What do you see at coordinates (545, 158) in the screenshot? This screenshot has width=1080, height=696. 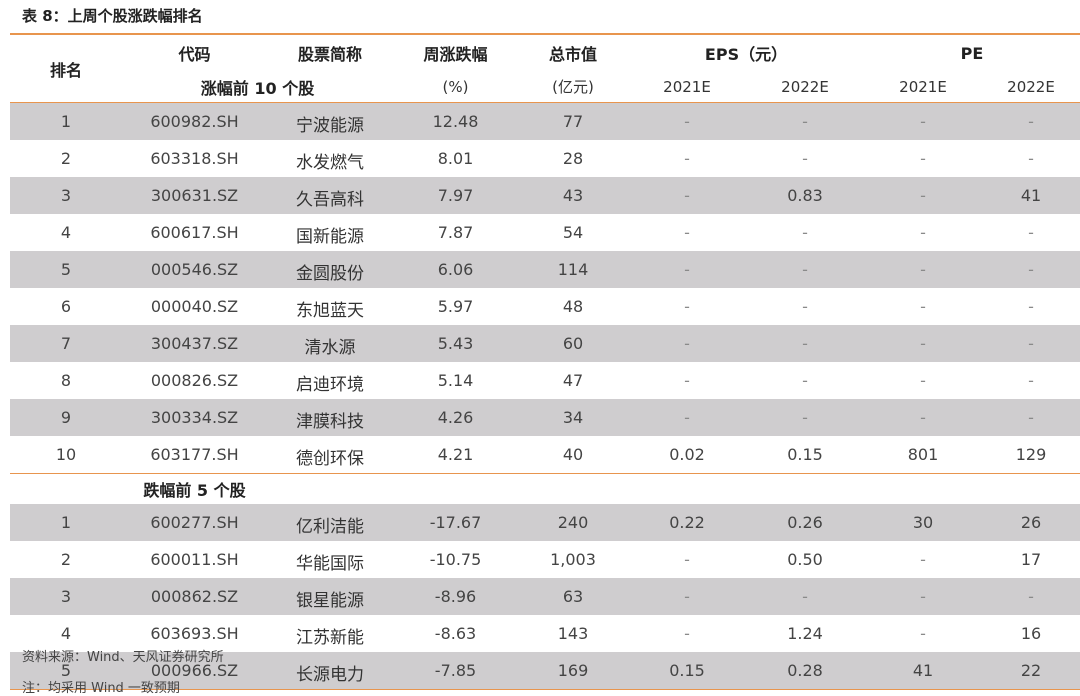 I see `table-row: 2 603318.SH 水发燃气 8.01 28 - - - -` at bounding box center [545, 158].